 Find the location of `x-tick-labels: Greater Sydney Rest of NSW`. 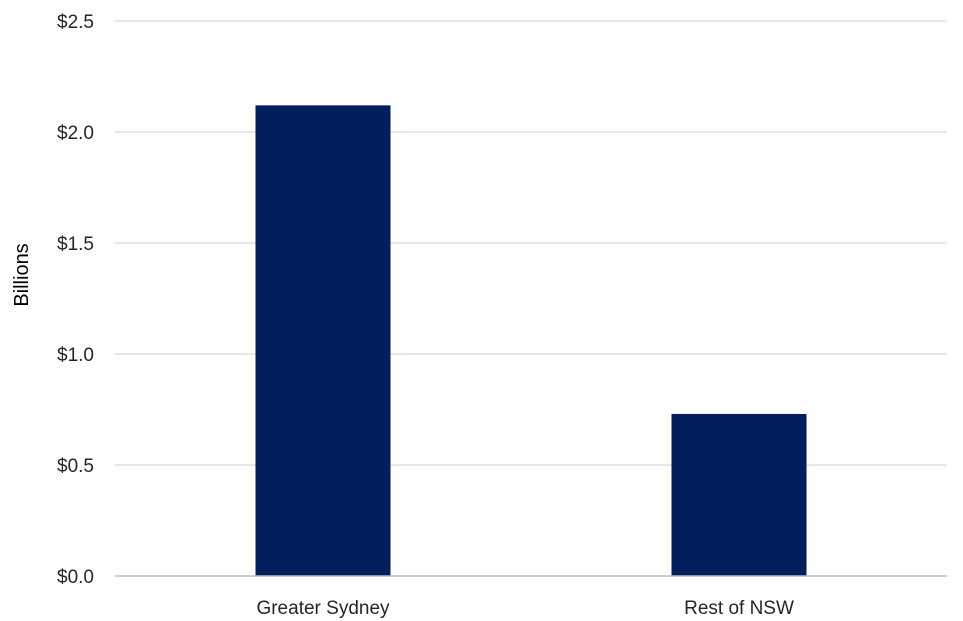

x-tick-labels: Greater Sydney Rest of NSW is located at coordinates (524, 608).